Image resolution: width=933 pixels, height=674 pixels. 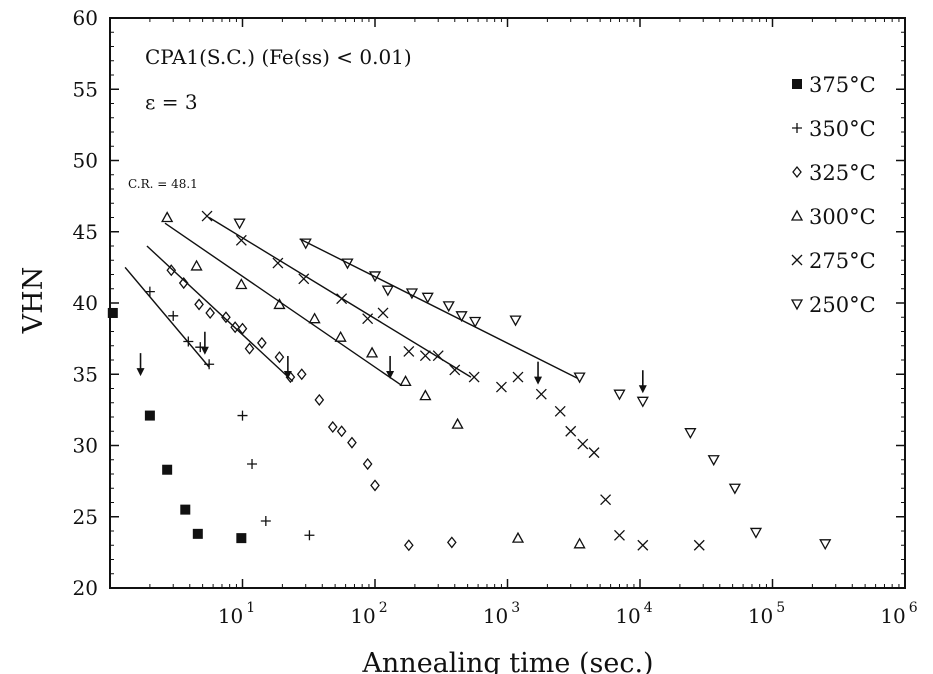 What do you see at coordinates (842, 217) in the screenshot?
I see `legend-label: 300°C` at bounding box center [842, 217].